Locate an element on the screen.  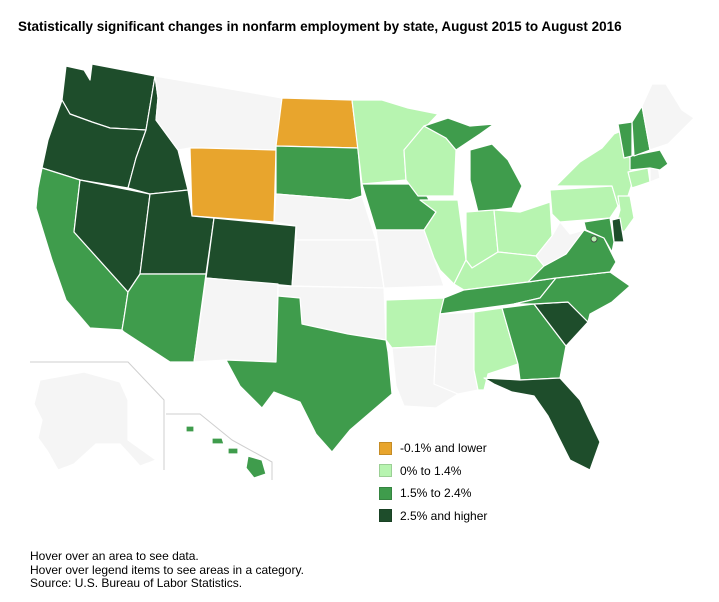
state-CO: Colorado is located at coordinates (251, 252).